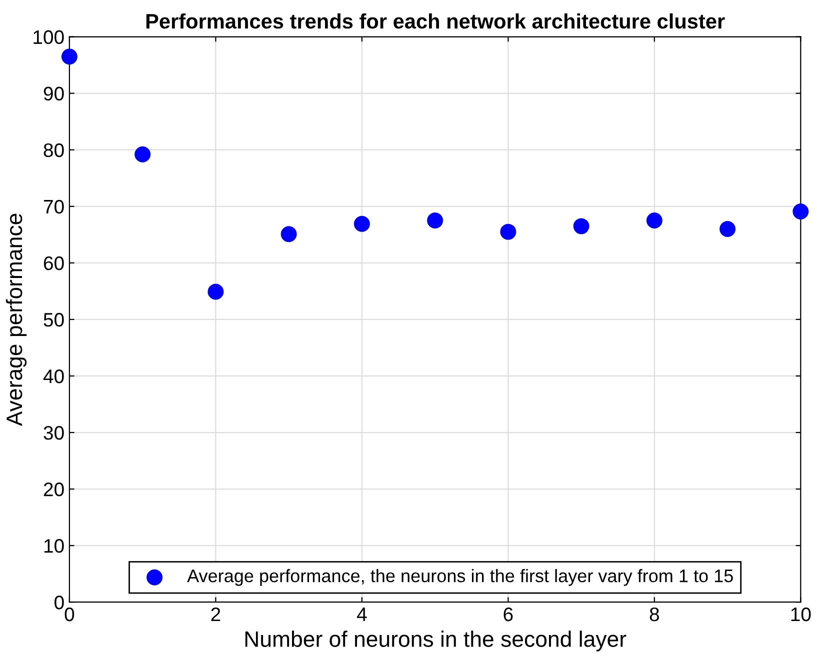 The image size is (817, 669). Describe the element at coordinates (54, 433) in the screenshot. I see `y-tick-label: 30` at that location.